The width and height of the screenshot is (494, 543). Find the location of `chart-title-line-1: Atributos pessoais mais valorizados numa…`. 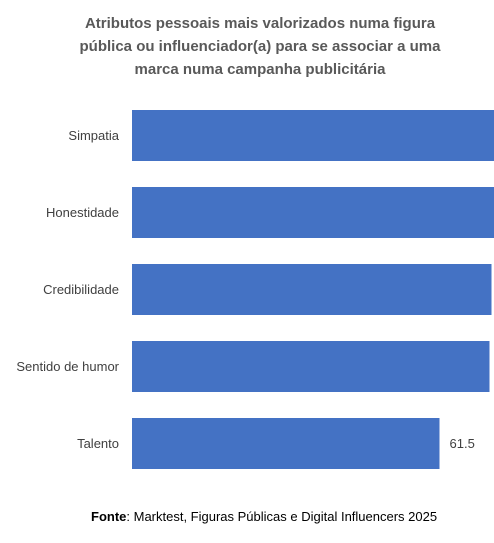

chart-title-line-1: Atributos pessoais mais valorizados numa… is located at coordinates (260, 23).